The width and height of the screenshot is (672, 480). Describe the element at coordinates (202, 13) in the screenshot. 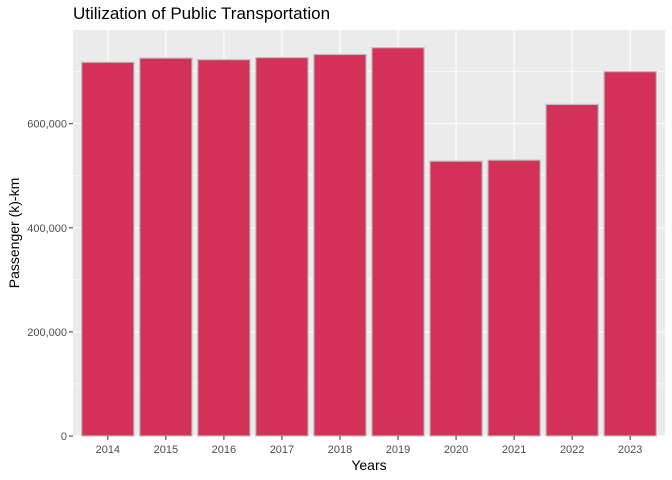

I see `chart-title: Utilization of Public Transportation` at that location.